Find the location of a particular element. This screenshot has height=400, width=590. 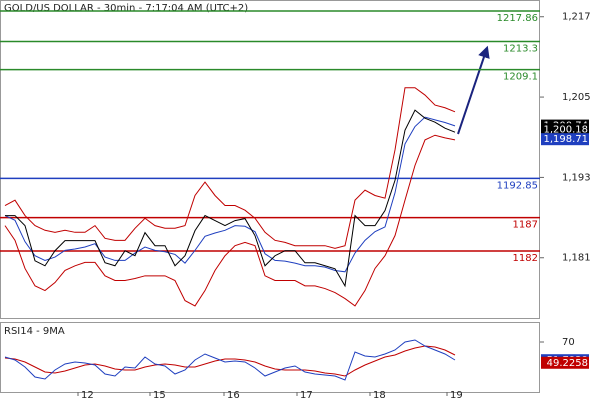

y-tick-label: 1,181 is located at coordinates (576, 258).